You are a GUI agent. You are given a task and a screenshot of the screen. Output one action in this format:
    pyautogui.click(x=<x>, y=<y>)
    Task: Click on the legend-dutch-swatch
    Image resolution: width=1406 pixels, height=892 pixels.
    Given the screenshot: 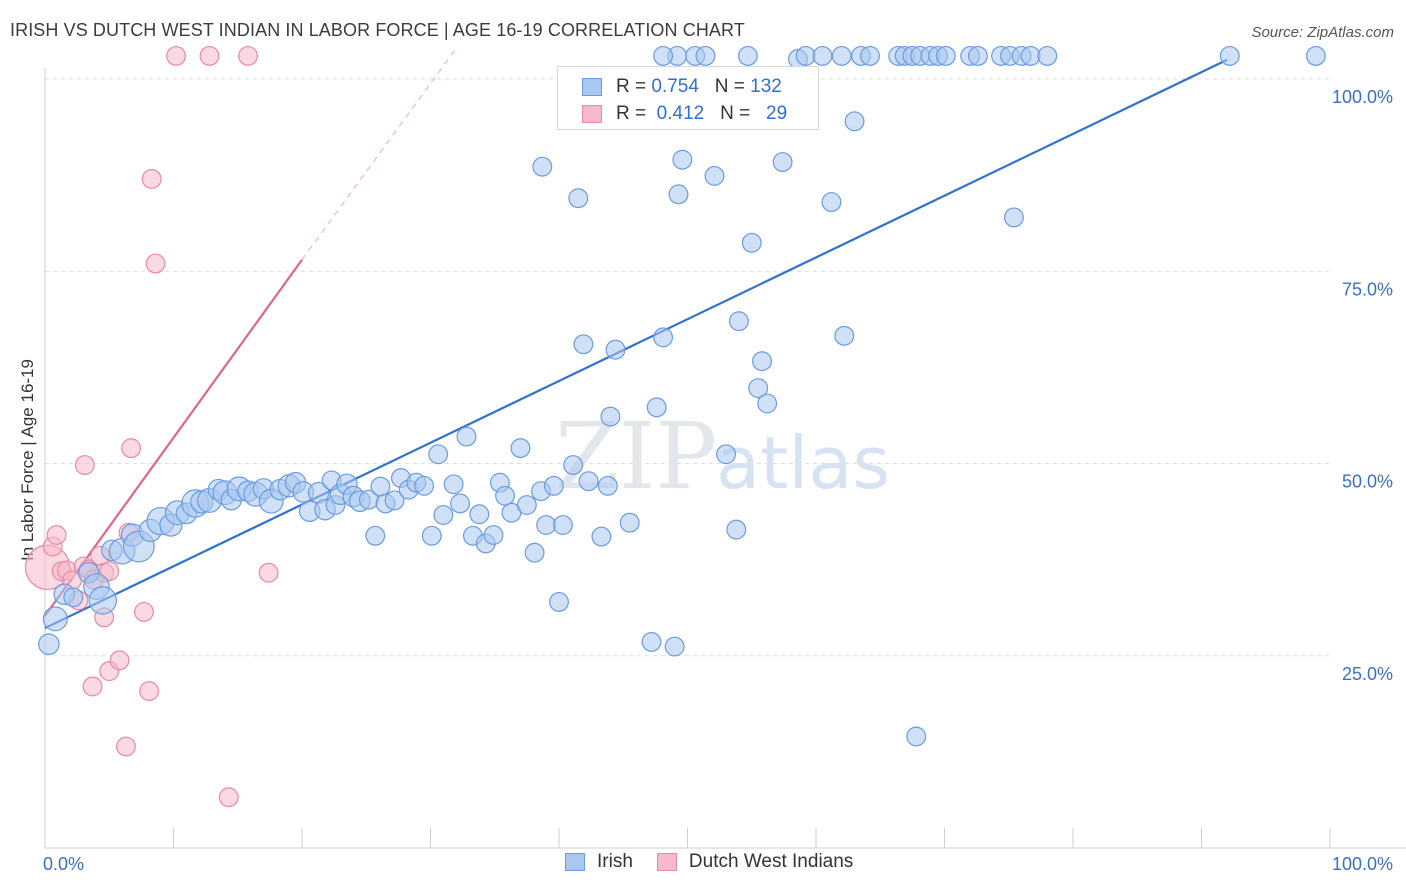 What is the action you would take?
    pyautogui.click(x=666, y=862)
    